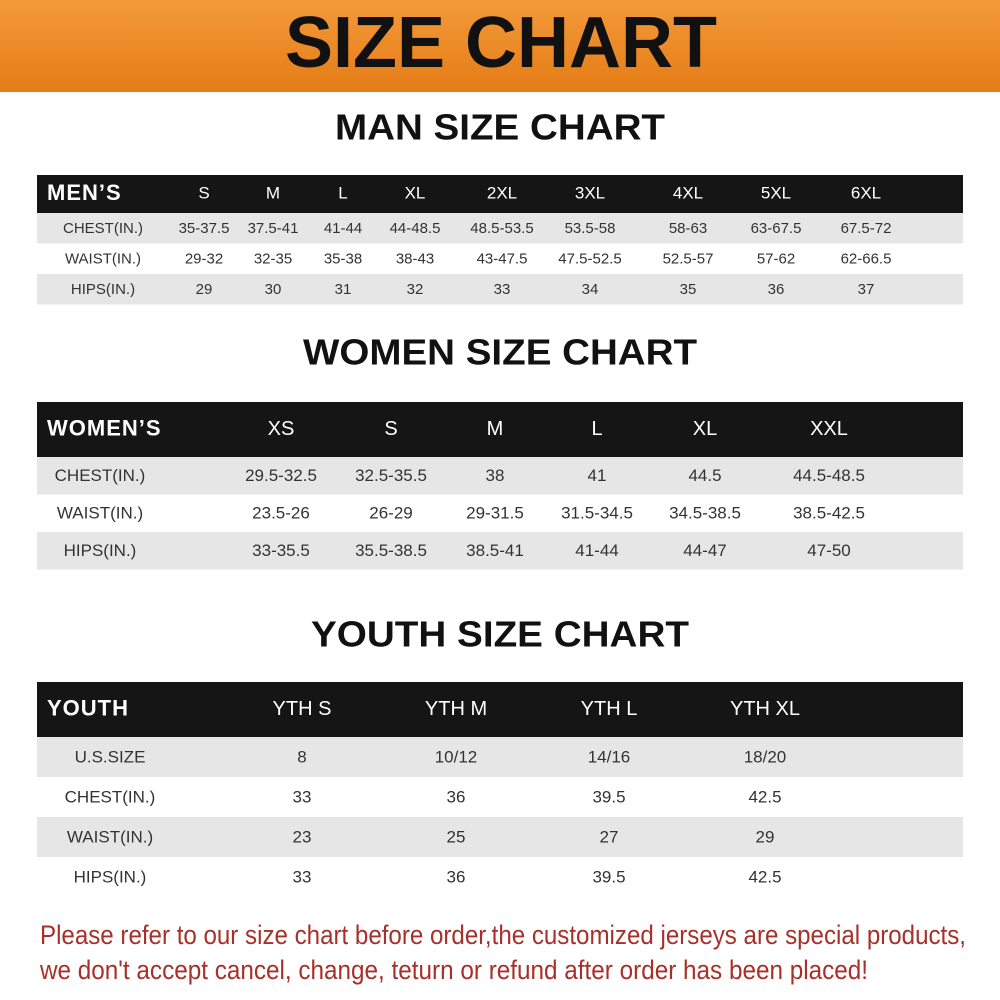  I want to click on page-title: SIZE CHART, so click(501, 43).